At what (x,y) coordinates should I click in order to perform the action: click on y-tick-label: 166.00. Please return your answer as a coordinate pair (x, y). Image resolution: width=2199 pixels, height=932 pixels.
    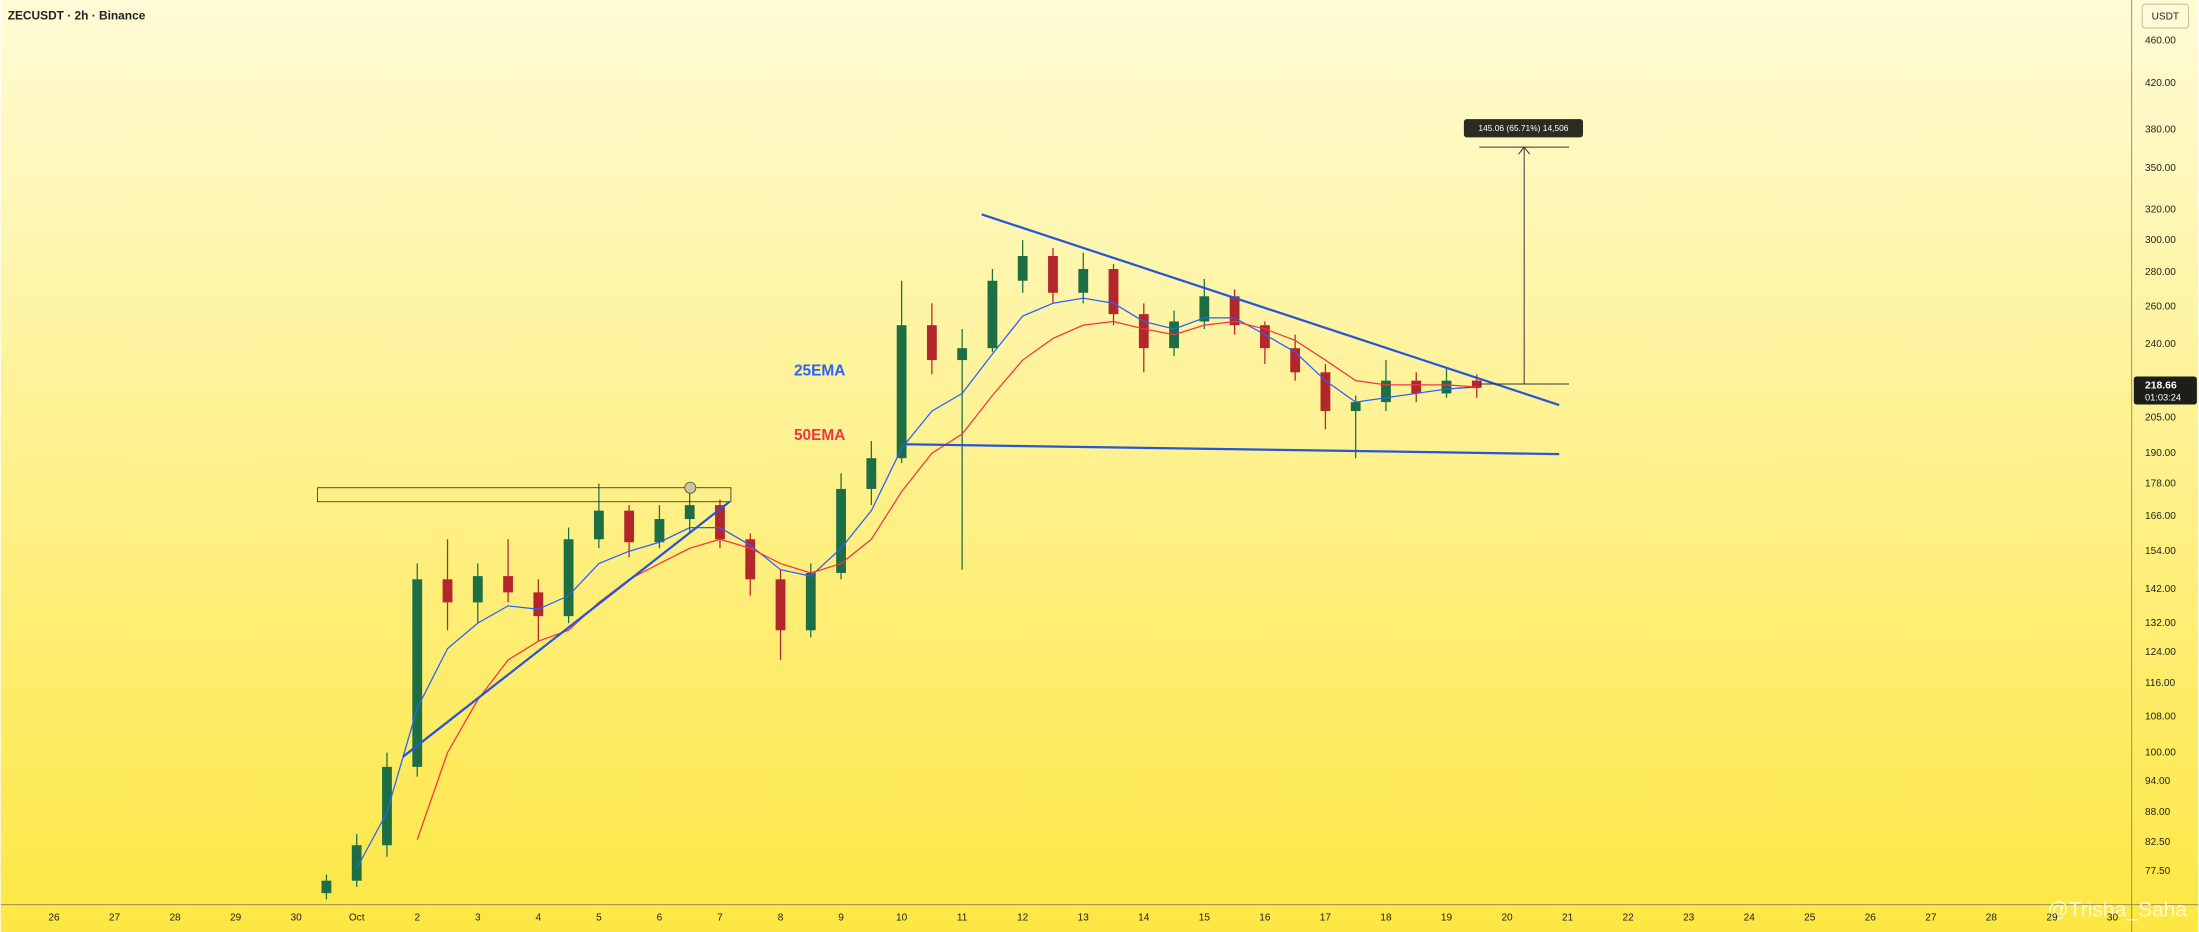
    Looking at the image, I should click on (2160, 516).